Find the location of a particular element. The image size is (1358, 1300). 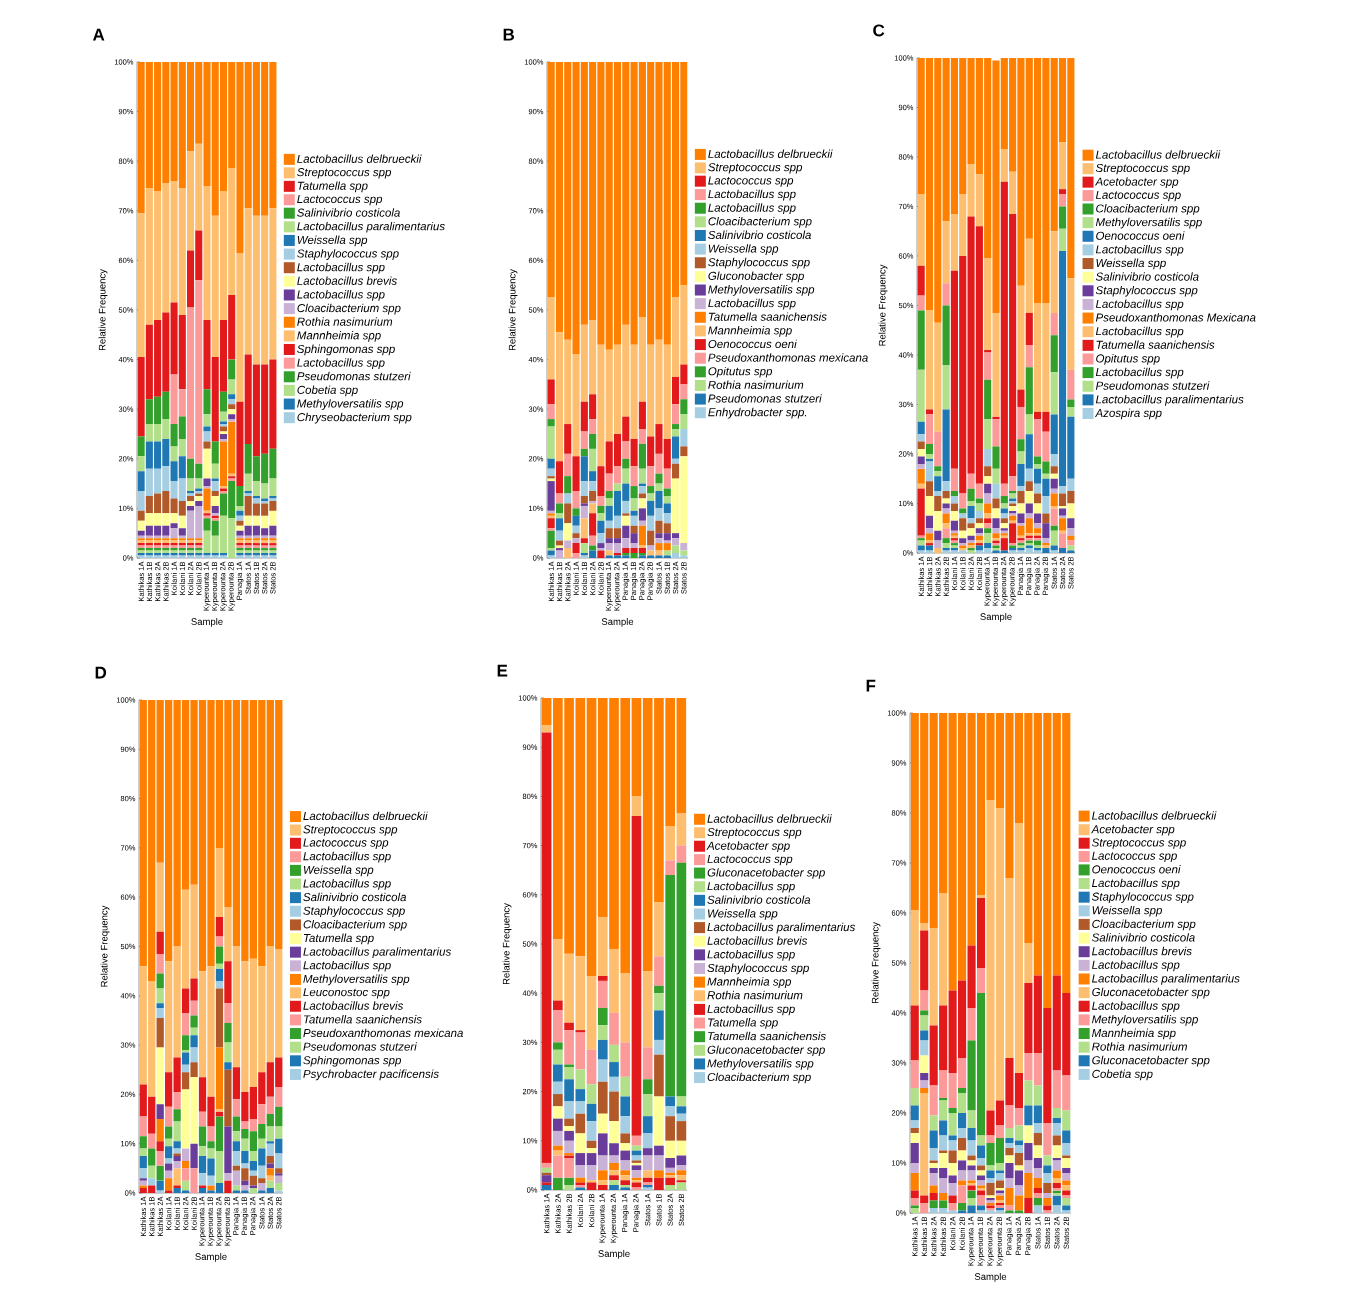

legend-label: Tatumella saanichensis is located at coordinates (767, 1036).